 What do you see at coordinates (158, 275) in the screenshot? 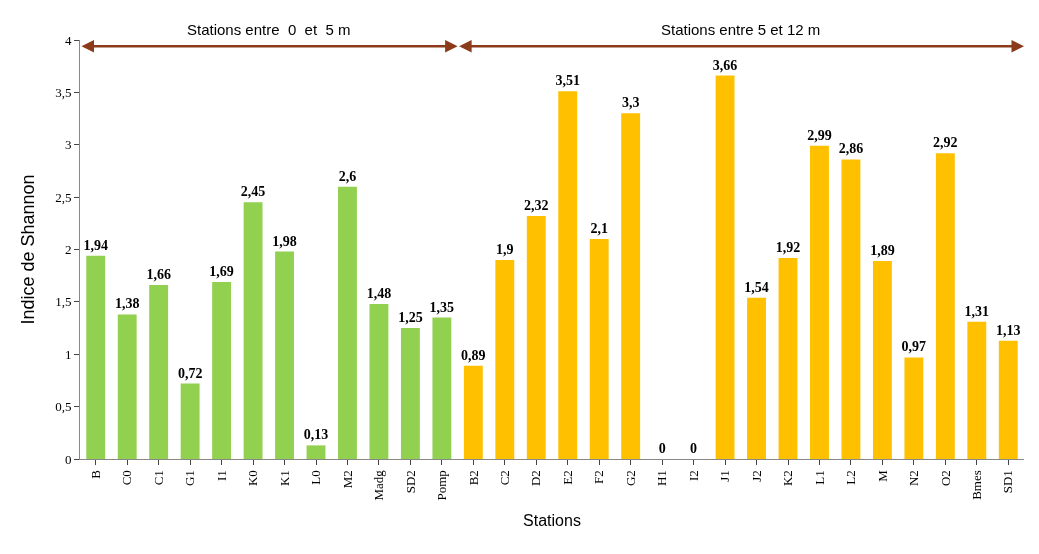
I see `data-label: 1,66` at bounding box center [158, 275].